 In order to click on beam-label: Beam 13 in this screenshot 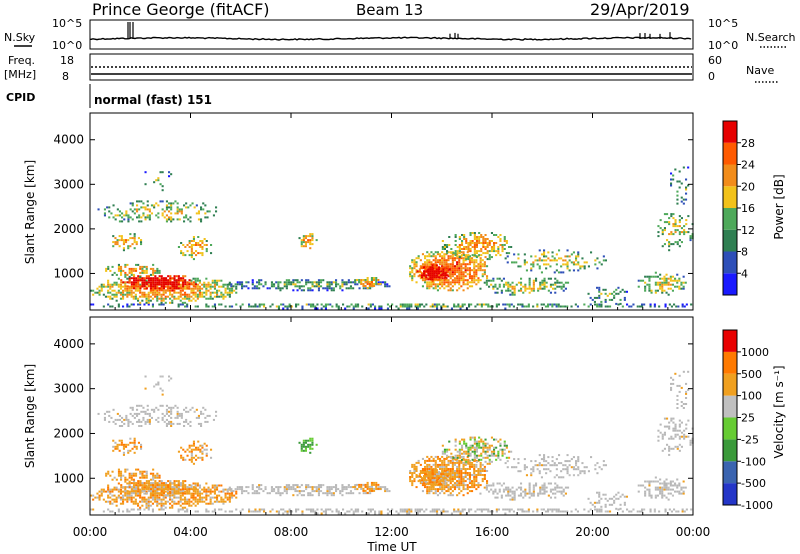, I will do `click(389, 10)`.